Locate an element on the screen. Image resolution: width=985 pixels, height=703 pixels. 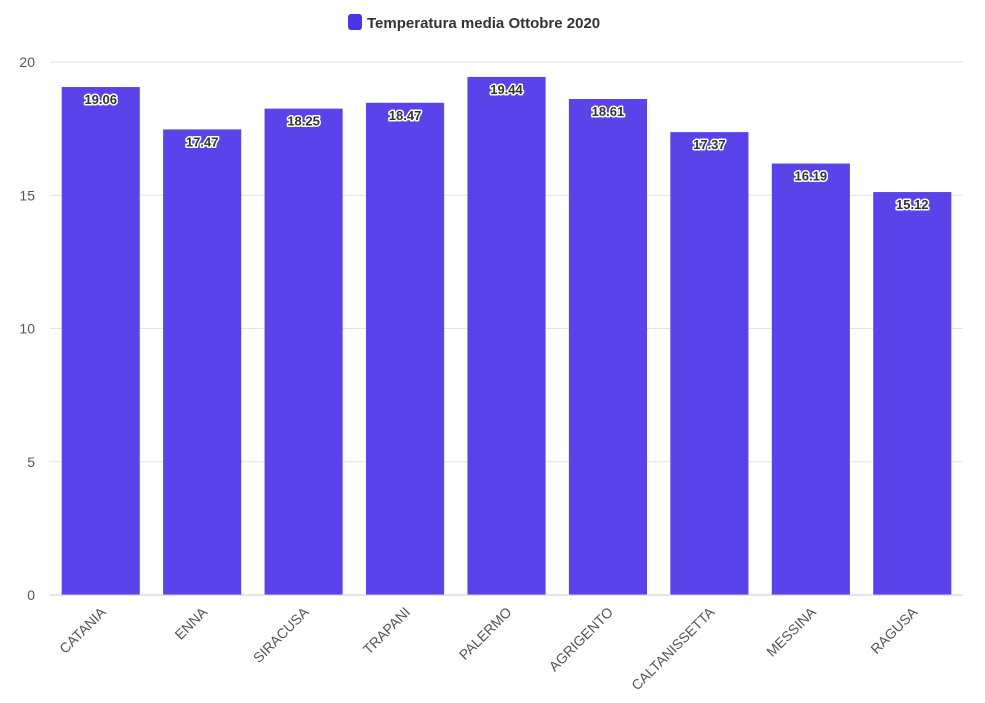
x-tick-label: RAGUSA is located at coordinates (894, 630).